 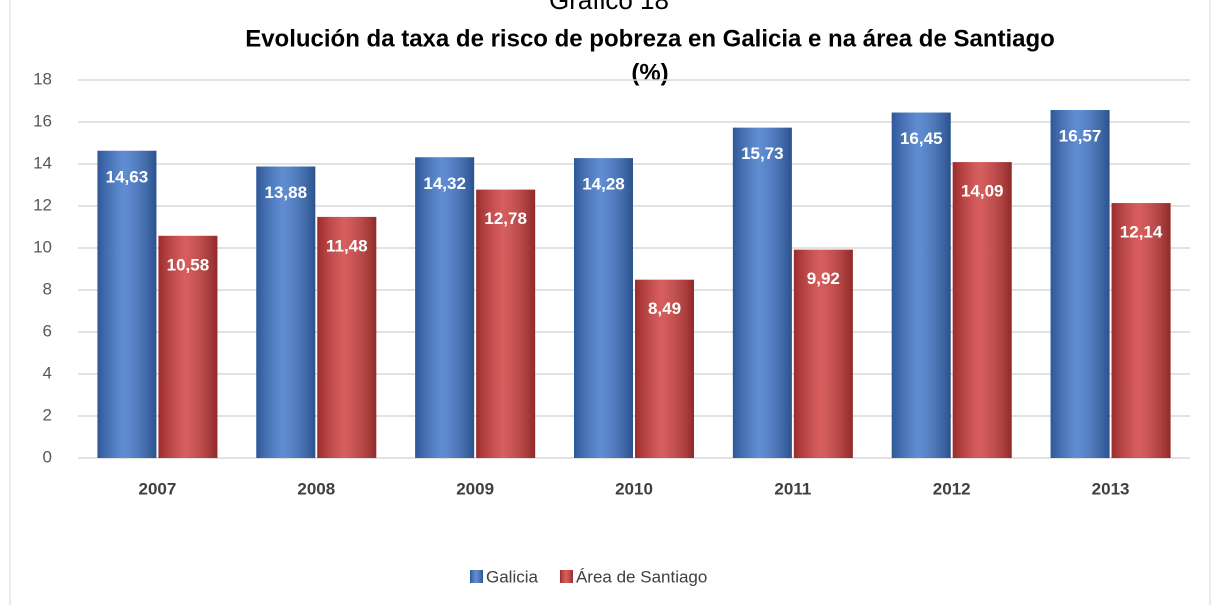 I want to click on legend-label: Galicia, so click(x=512, y=576).